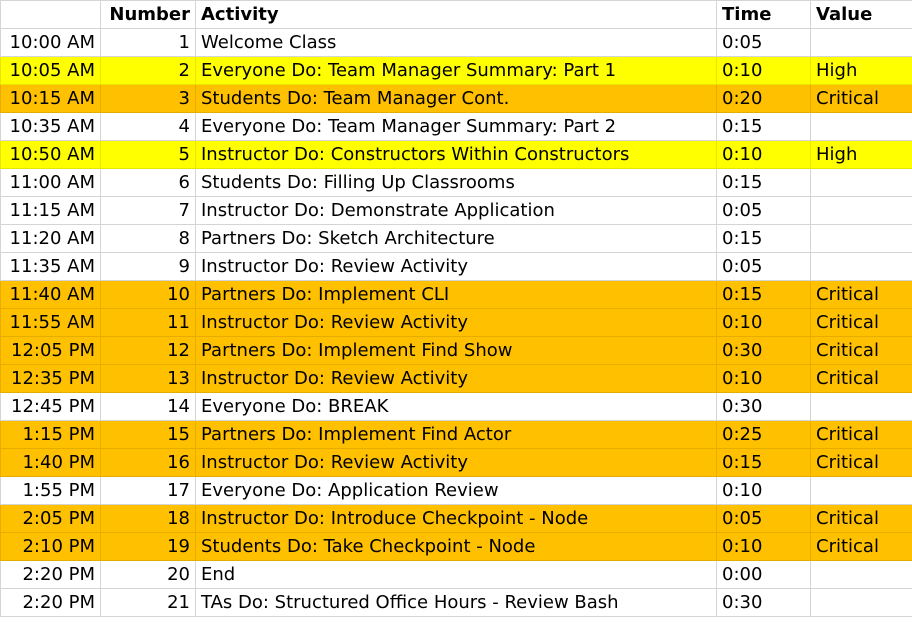 The width and height of the screenshot is (912, 628). Describe the element at coordinates (148, 546) in the screenshot. I see `number-cell: 19` at that location.